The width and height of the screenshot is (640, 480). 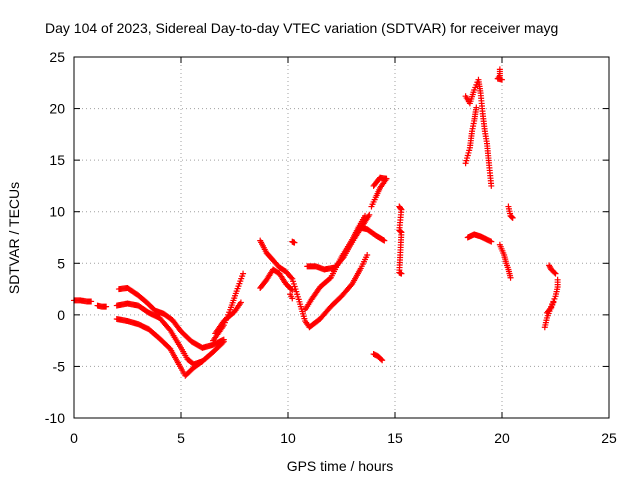 What do you see at coordinates (102, 306) in the screenshot?
I see `series-arc-b` at bounding box center [102, 306].